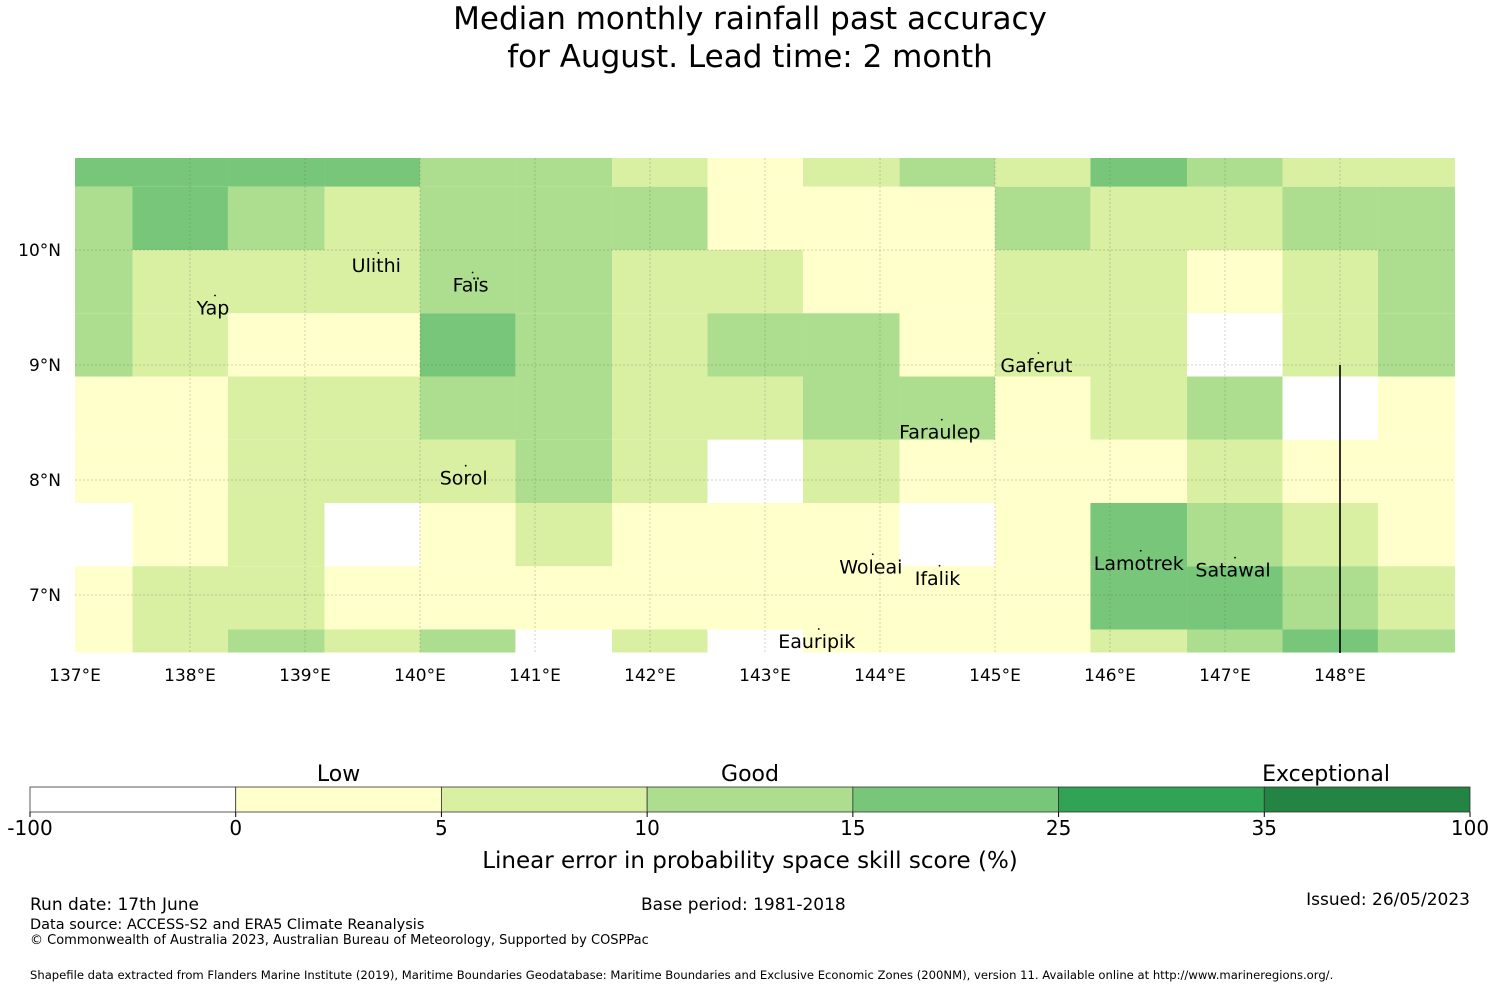 The image size is (1500, 990). Describe the element at coordinates (939, 433) in the screenshot. I see `island-label: Faraulep` at that location.